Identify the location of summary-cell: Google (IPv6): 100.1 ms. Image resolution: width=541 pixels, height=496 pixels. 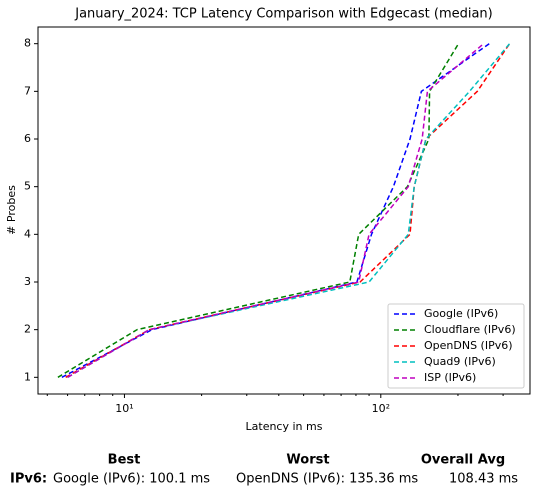
(131, 479).